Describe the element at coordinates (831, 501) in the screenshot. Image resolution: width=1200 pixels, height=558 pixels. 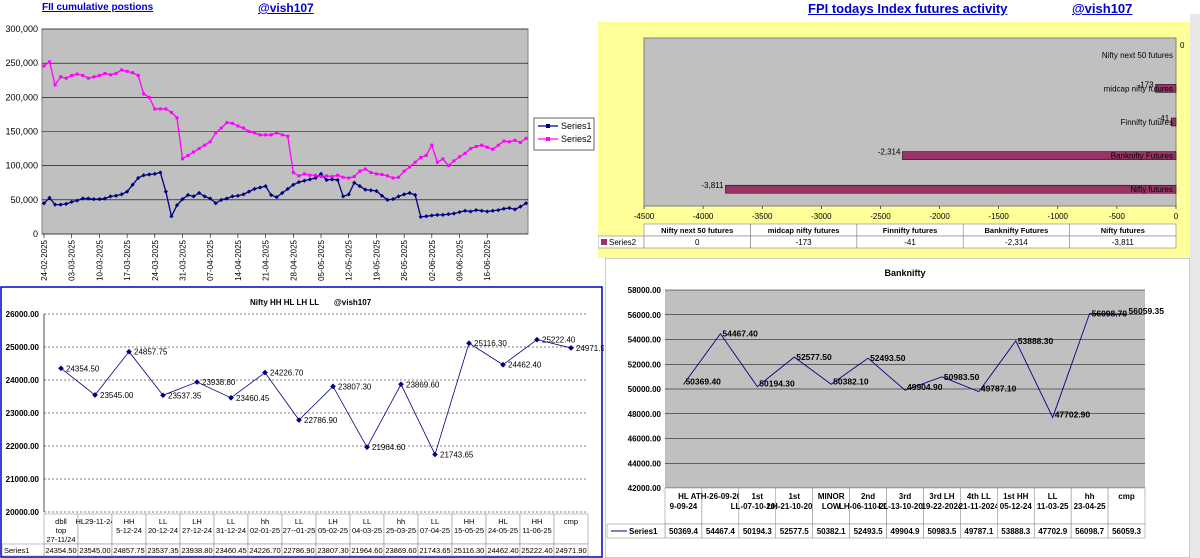
I see `banknifty-x-label: MINOR LOW` at that location.